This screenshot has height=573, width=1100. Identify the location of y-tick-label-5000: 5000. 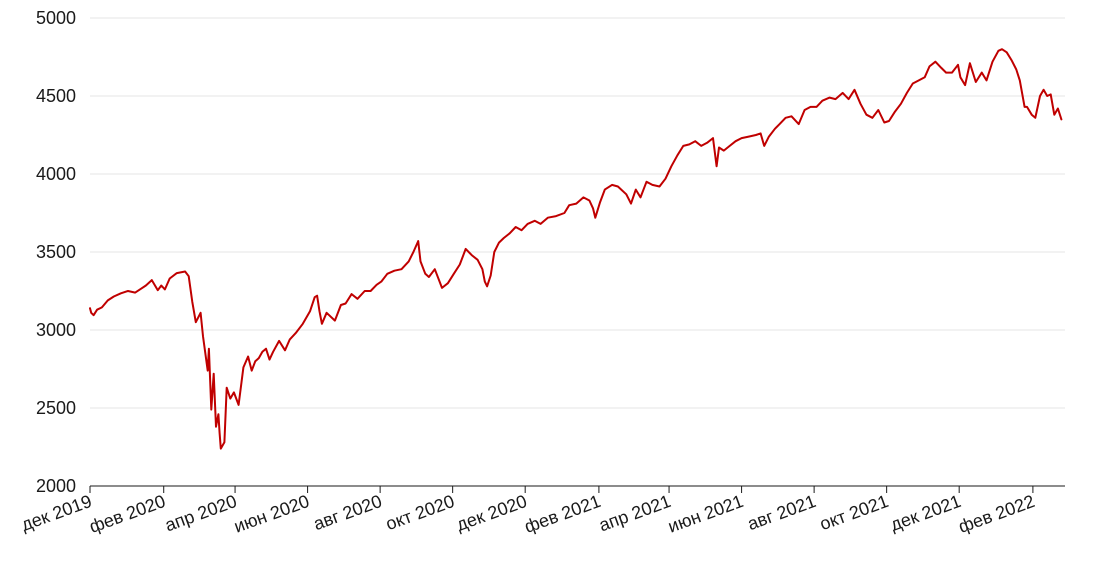
(56, 18).